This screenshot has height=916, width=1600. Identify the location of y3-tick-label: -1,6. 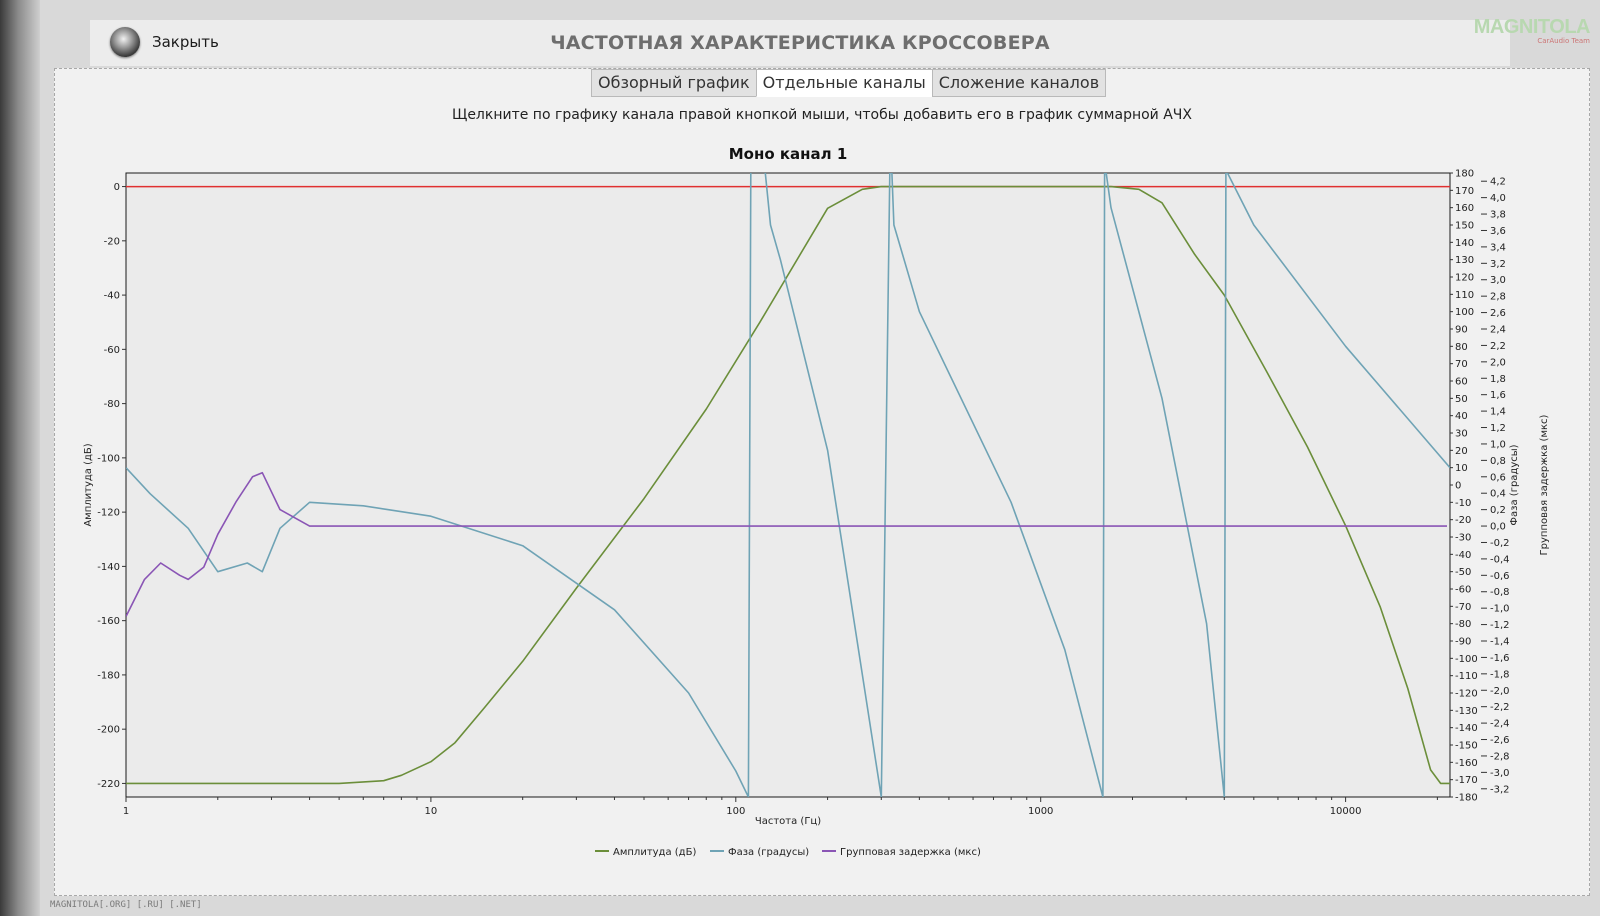
(1500, 658).